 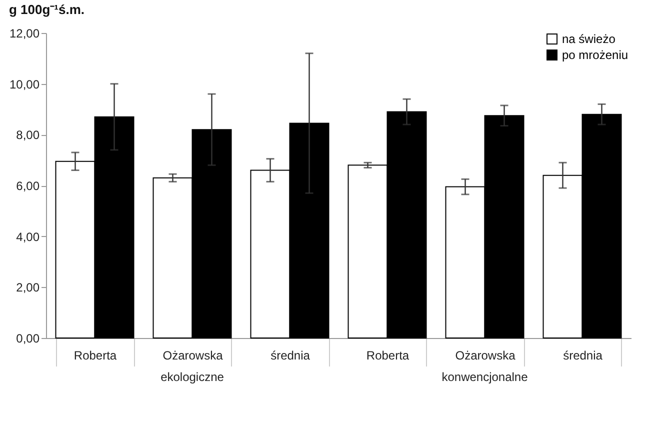 What do you see at coordinates (595, 55) in the screenshot?
I see `legend-label: po mrożeniu` at bounding box center [595, 55].